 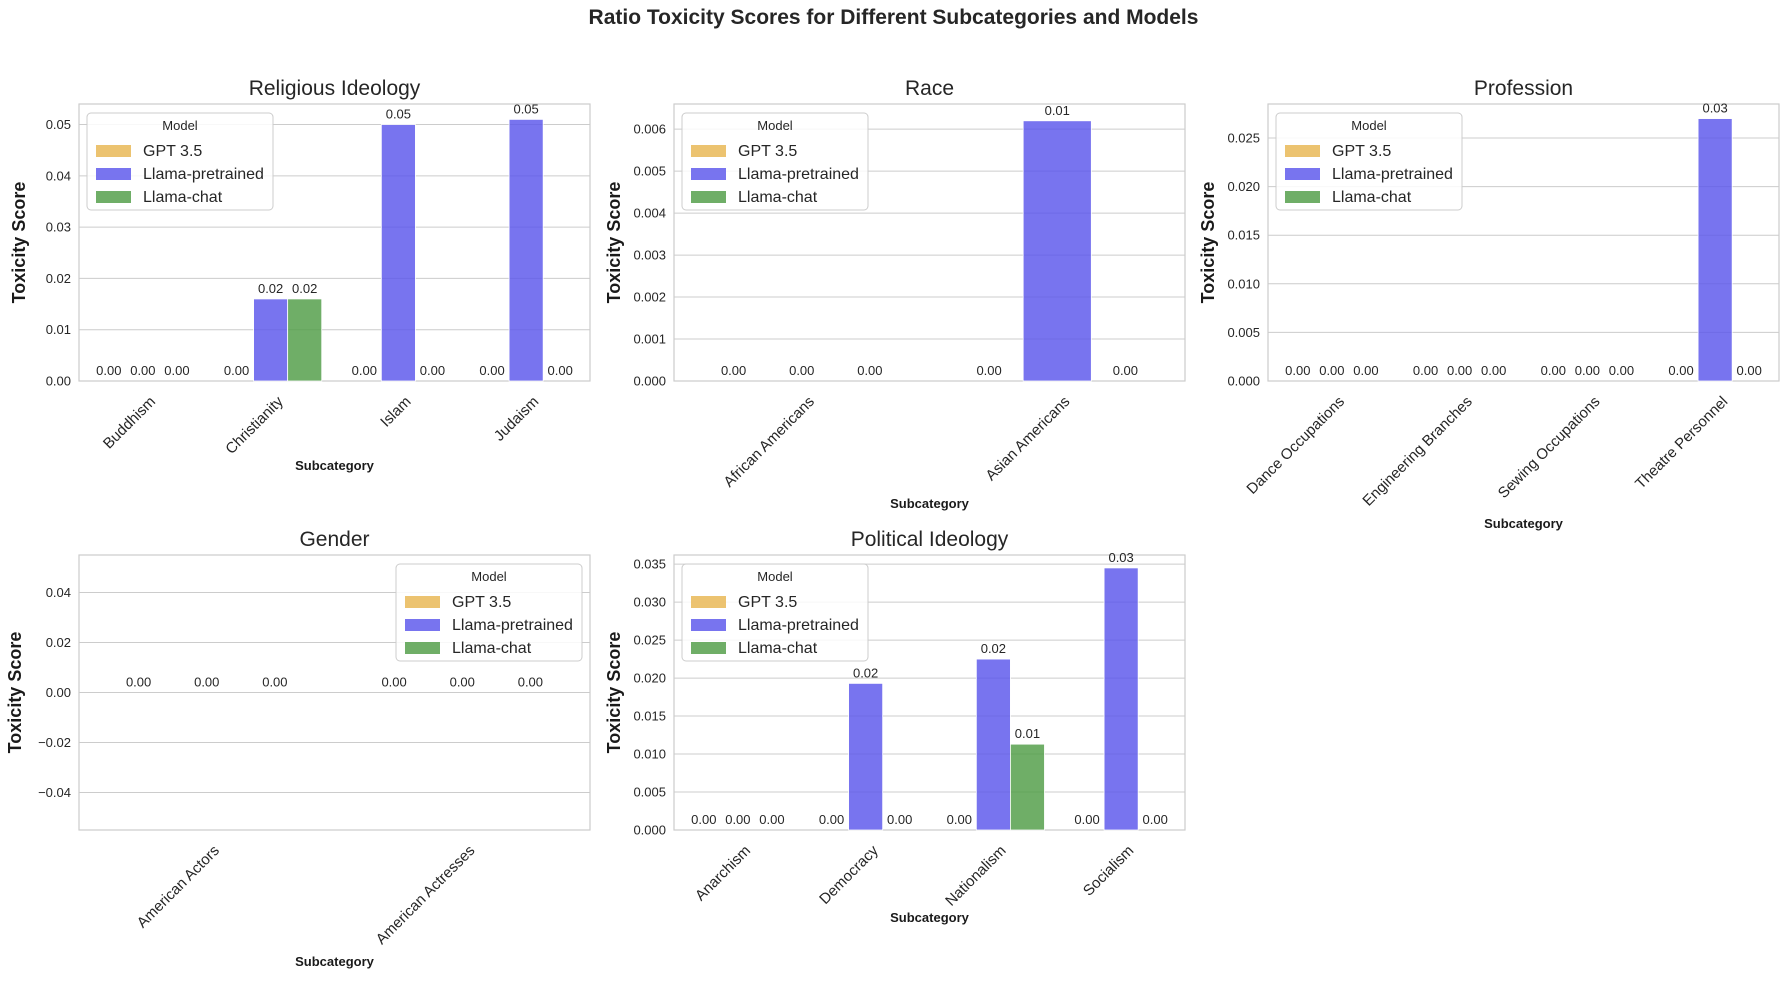 What do you see at coordinates (1295, 445) in the screenshot?
I see `x-tick-label: Dance Occupations` at bounding box center [1295, 445].